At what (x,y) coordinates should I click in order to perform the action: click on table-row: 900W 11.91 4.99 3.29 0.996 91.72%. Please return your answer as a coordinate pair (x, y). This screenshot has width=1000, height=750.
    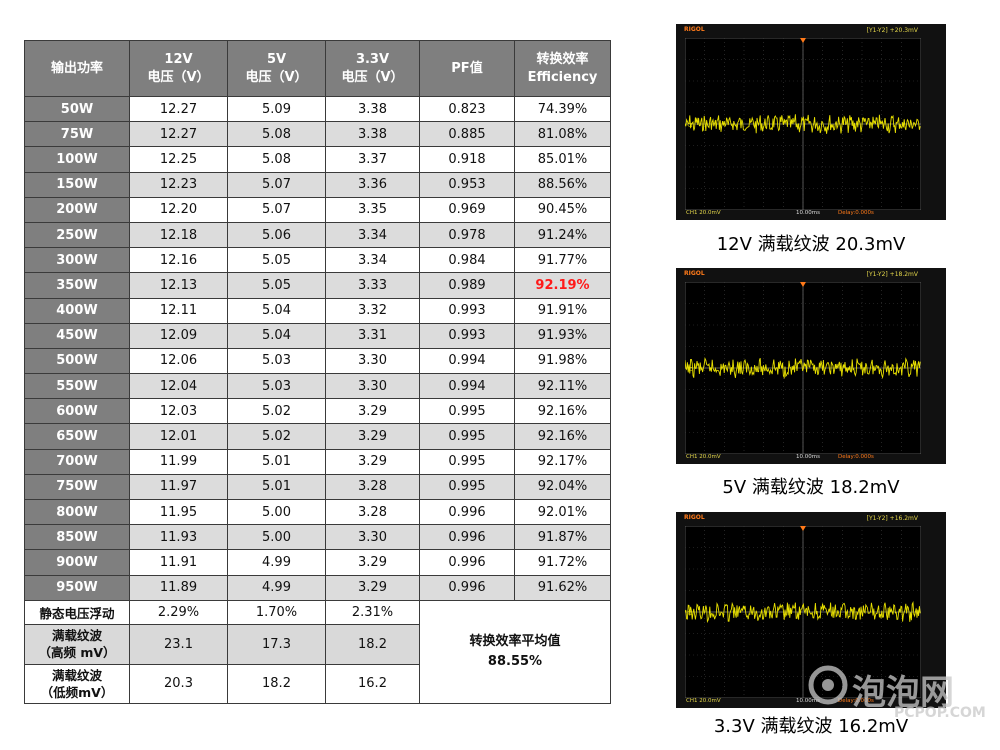
    Looking at the image, I should click on (317, 562).